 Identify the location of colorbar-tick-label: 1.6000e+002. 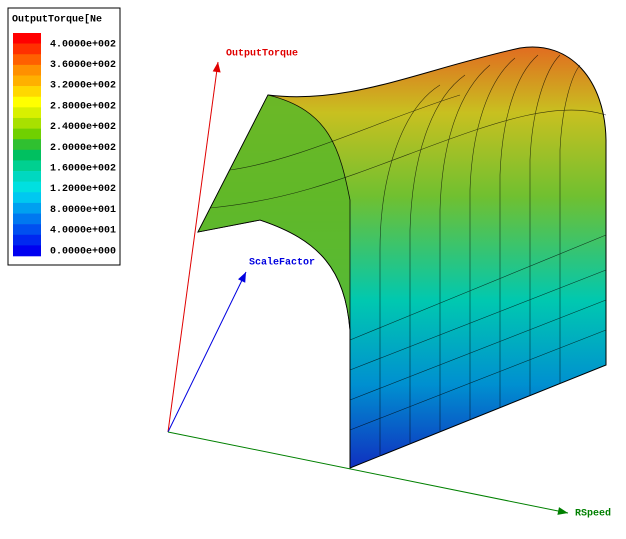
(83, 169).